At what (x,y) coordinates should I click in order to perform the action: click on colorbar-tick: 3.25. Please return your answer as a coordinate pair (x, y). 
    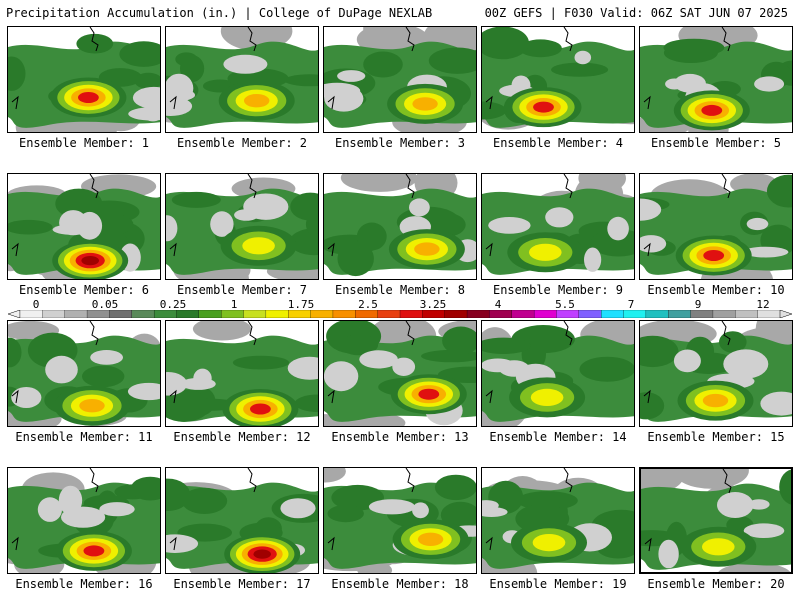
    Looking at the image, I should click on (433, 304).